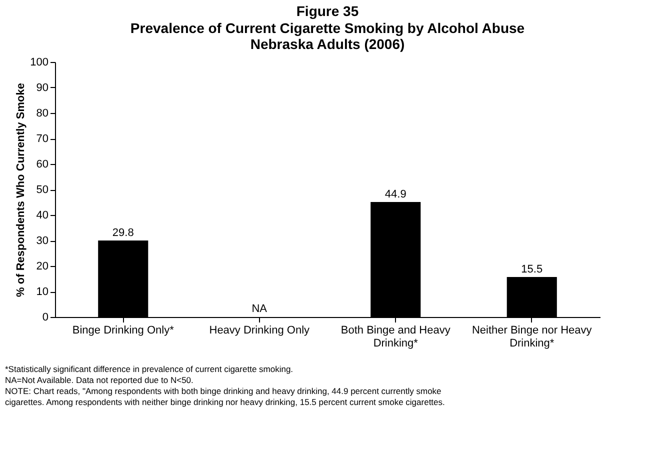  Describe the element at coordinates (260, 309) in the screenshot. I see `text: NA` at that location.